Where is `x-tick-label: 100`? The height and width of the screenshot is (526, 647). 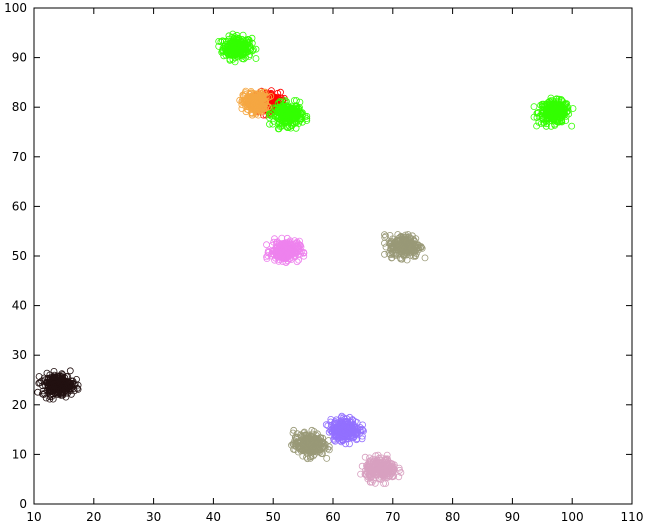 x-tick-label: 100 is located at coordinates (572, 517).